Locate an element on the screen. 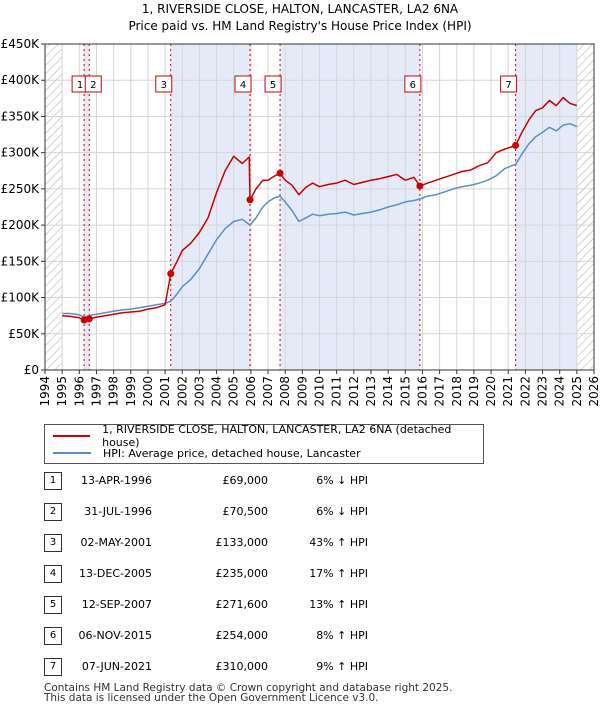 The height and width of the screenshot is (710, 600). sale-marker-label: 4 is located at coordinates (243, 85).